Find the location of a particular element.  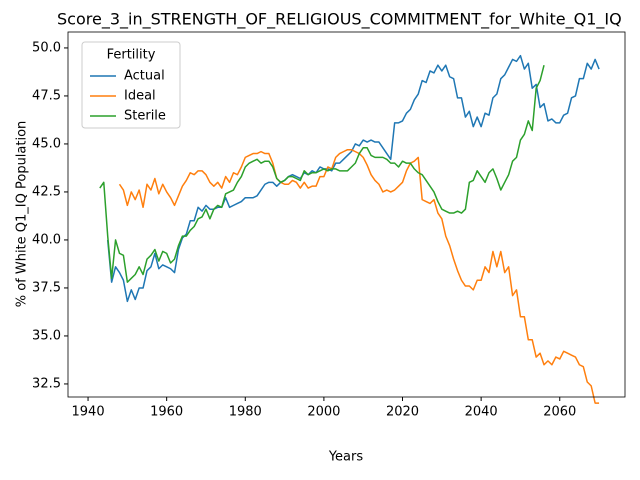

x-tick-label: 1940 is located at coordinates (88, 412).